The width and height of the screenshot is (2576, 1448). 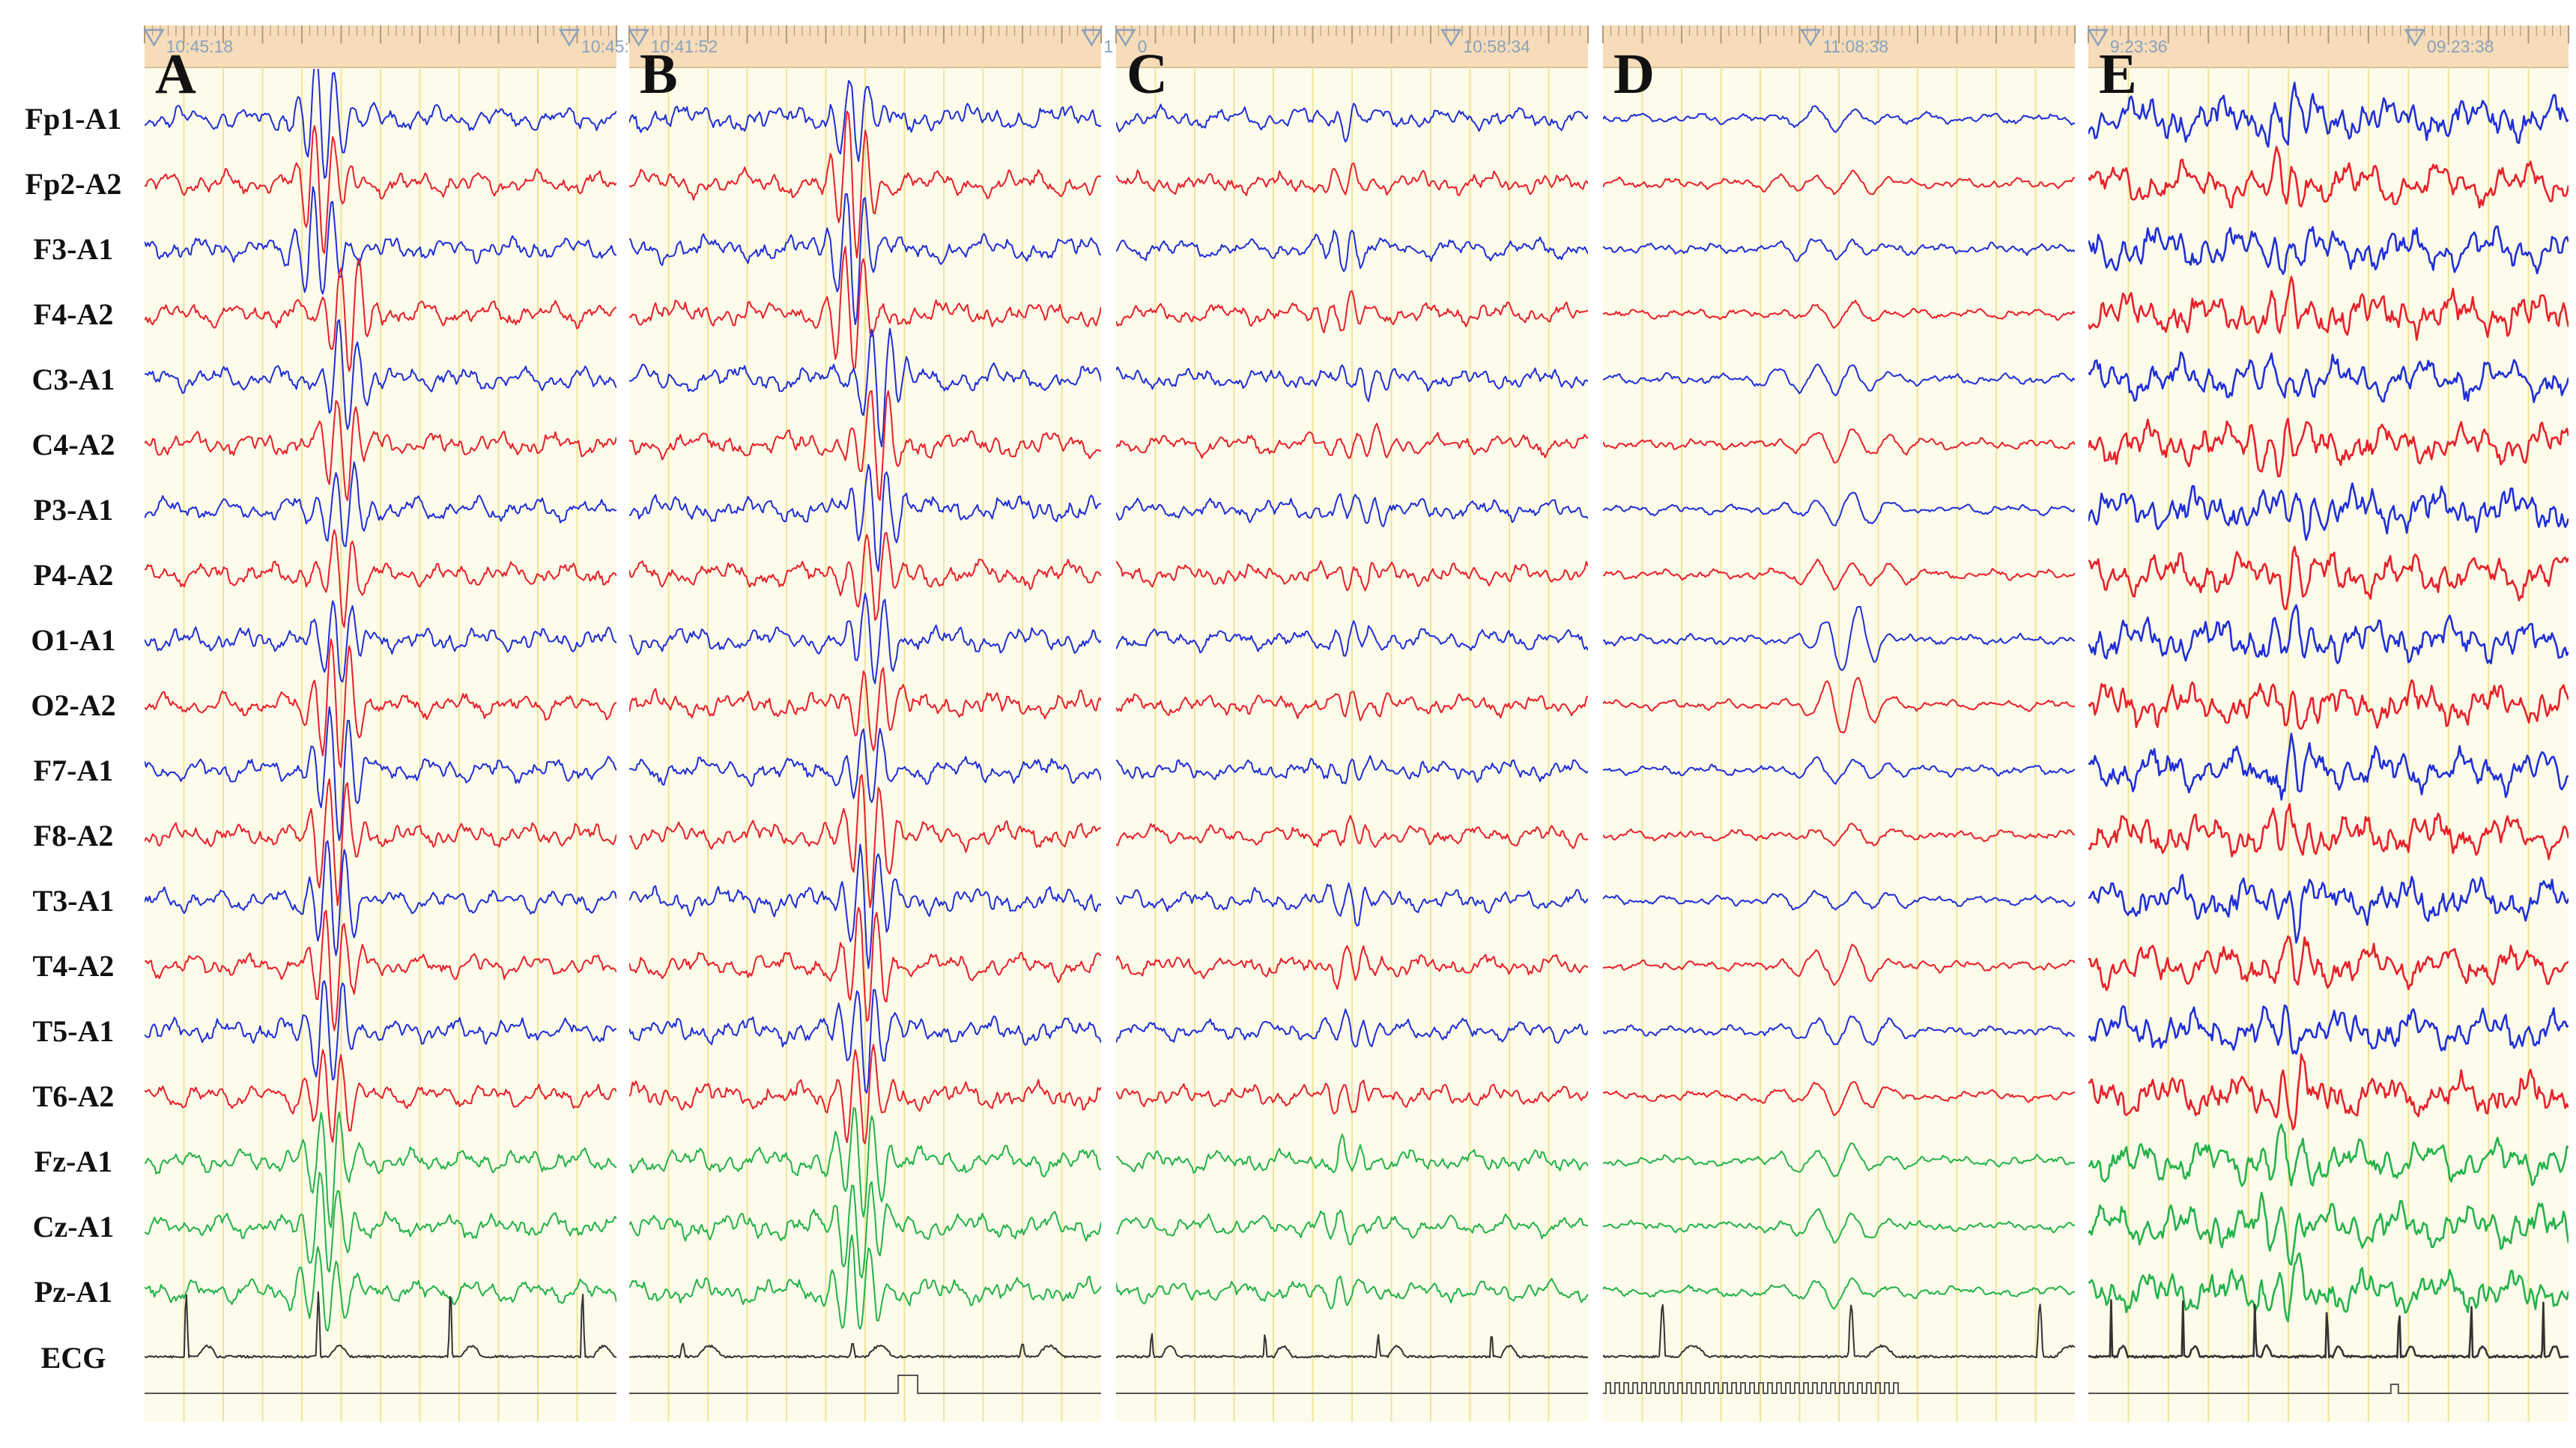 What do you see at coordinates (73, 184) in the screenshot?
I see `channel-label-fp2-a2: Fp2-A2` at bounding box center [73, 184].